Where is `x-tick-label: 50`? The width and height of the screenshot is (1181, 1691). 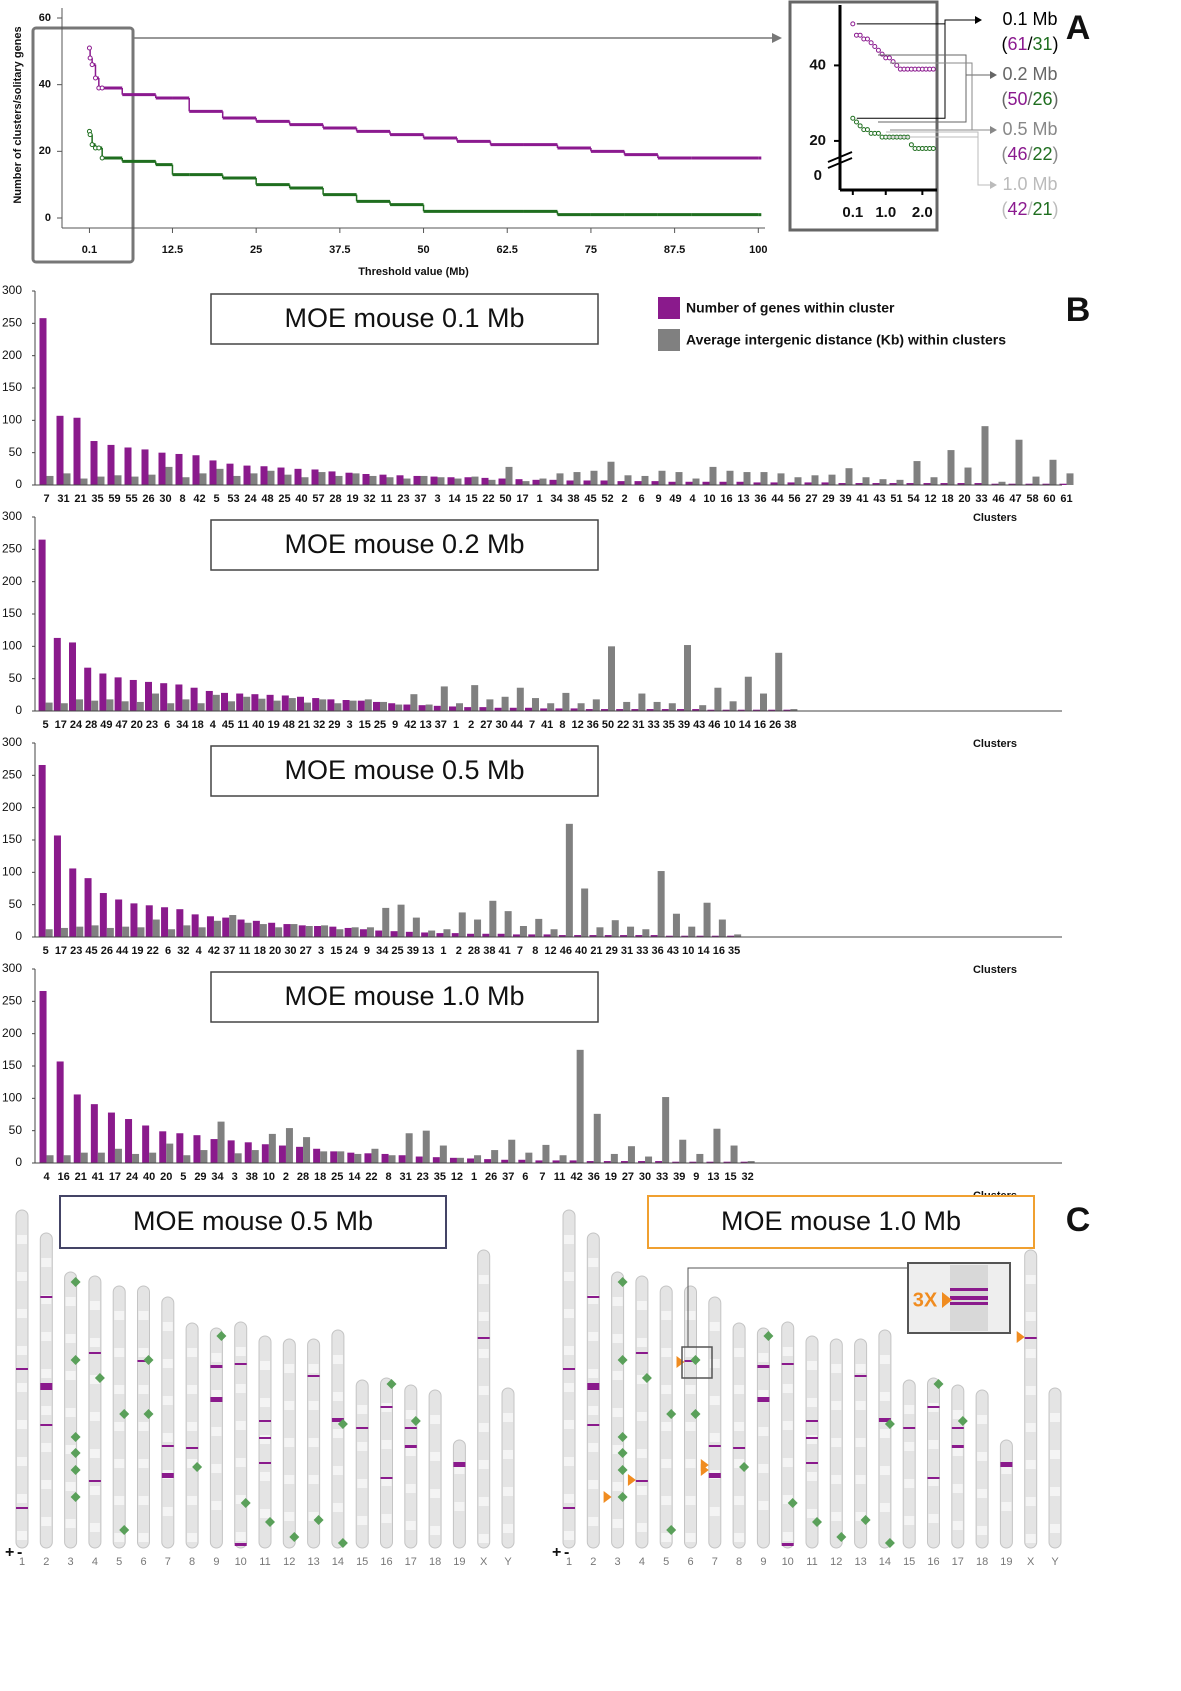
x-tick-label: 50 is located at coordinates (505, 499).